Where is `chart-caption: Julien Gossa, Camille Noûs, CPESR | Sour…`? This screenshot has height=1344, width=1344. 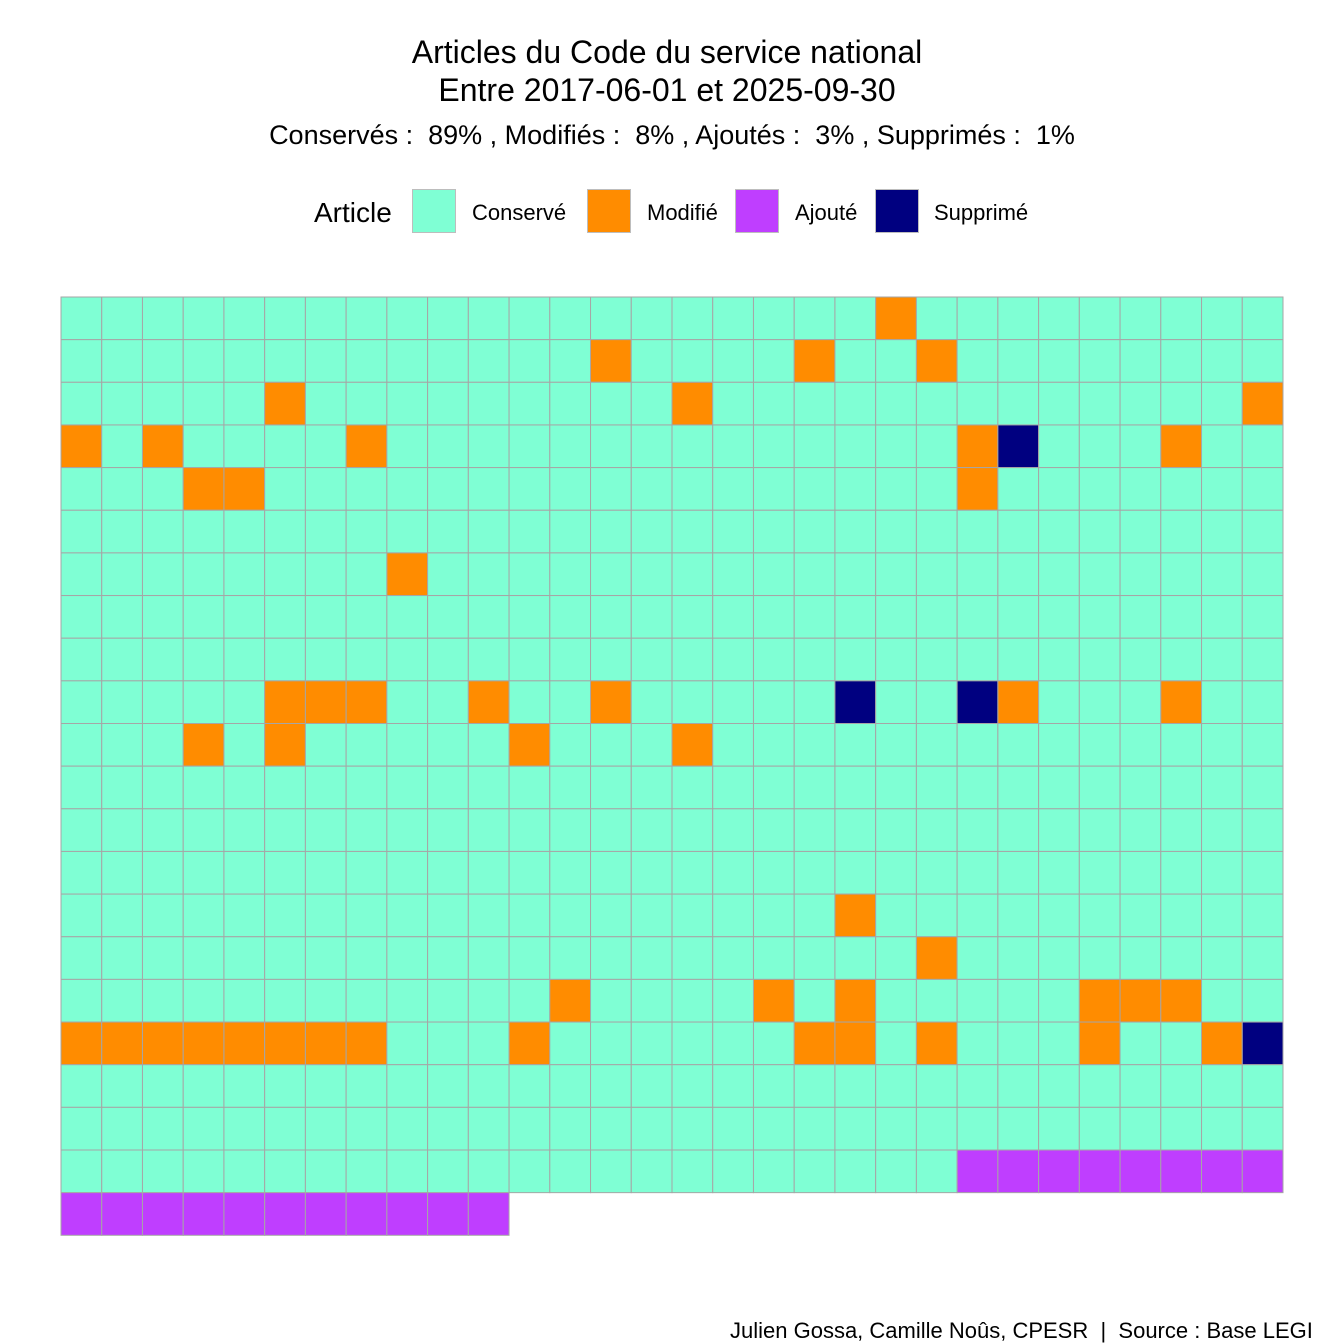 chart-caption: Julien Gossa, Camille Noûs, CPESR | Sour… is located at coordinates (1021, 1330).